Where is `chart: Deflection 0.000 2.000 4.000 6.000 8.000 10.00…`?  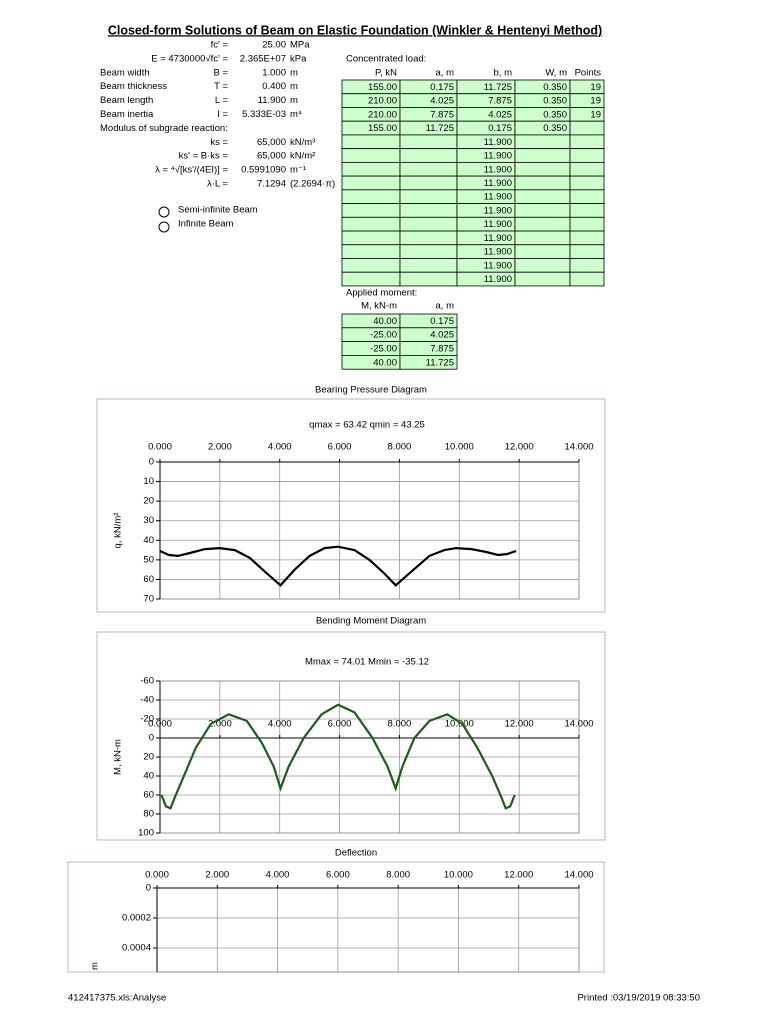
chart: Deflection 0.000 2.000 4.000 6.000 8.000 10.00… is located at coordinates (336, 910).